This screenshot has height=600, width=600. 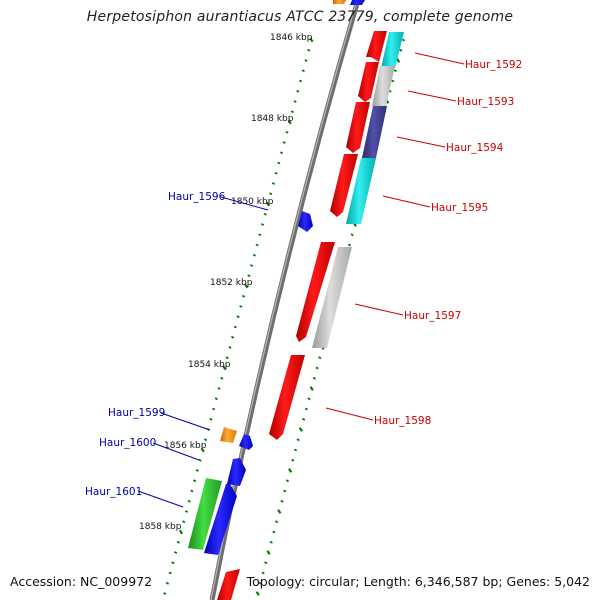 I want to click on accession-text: Accession: NC_009972, so click(x=81, y=581).